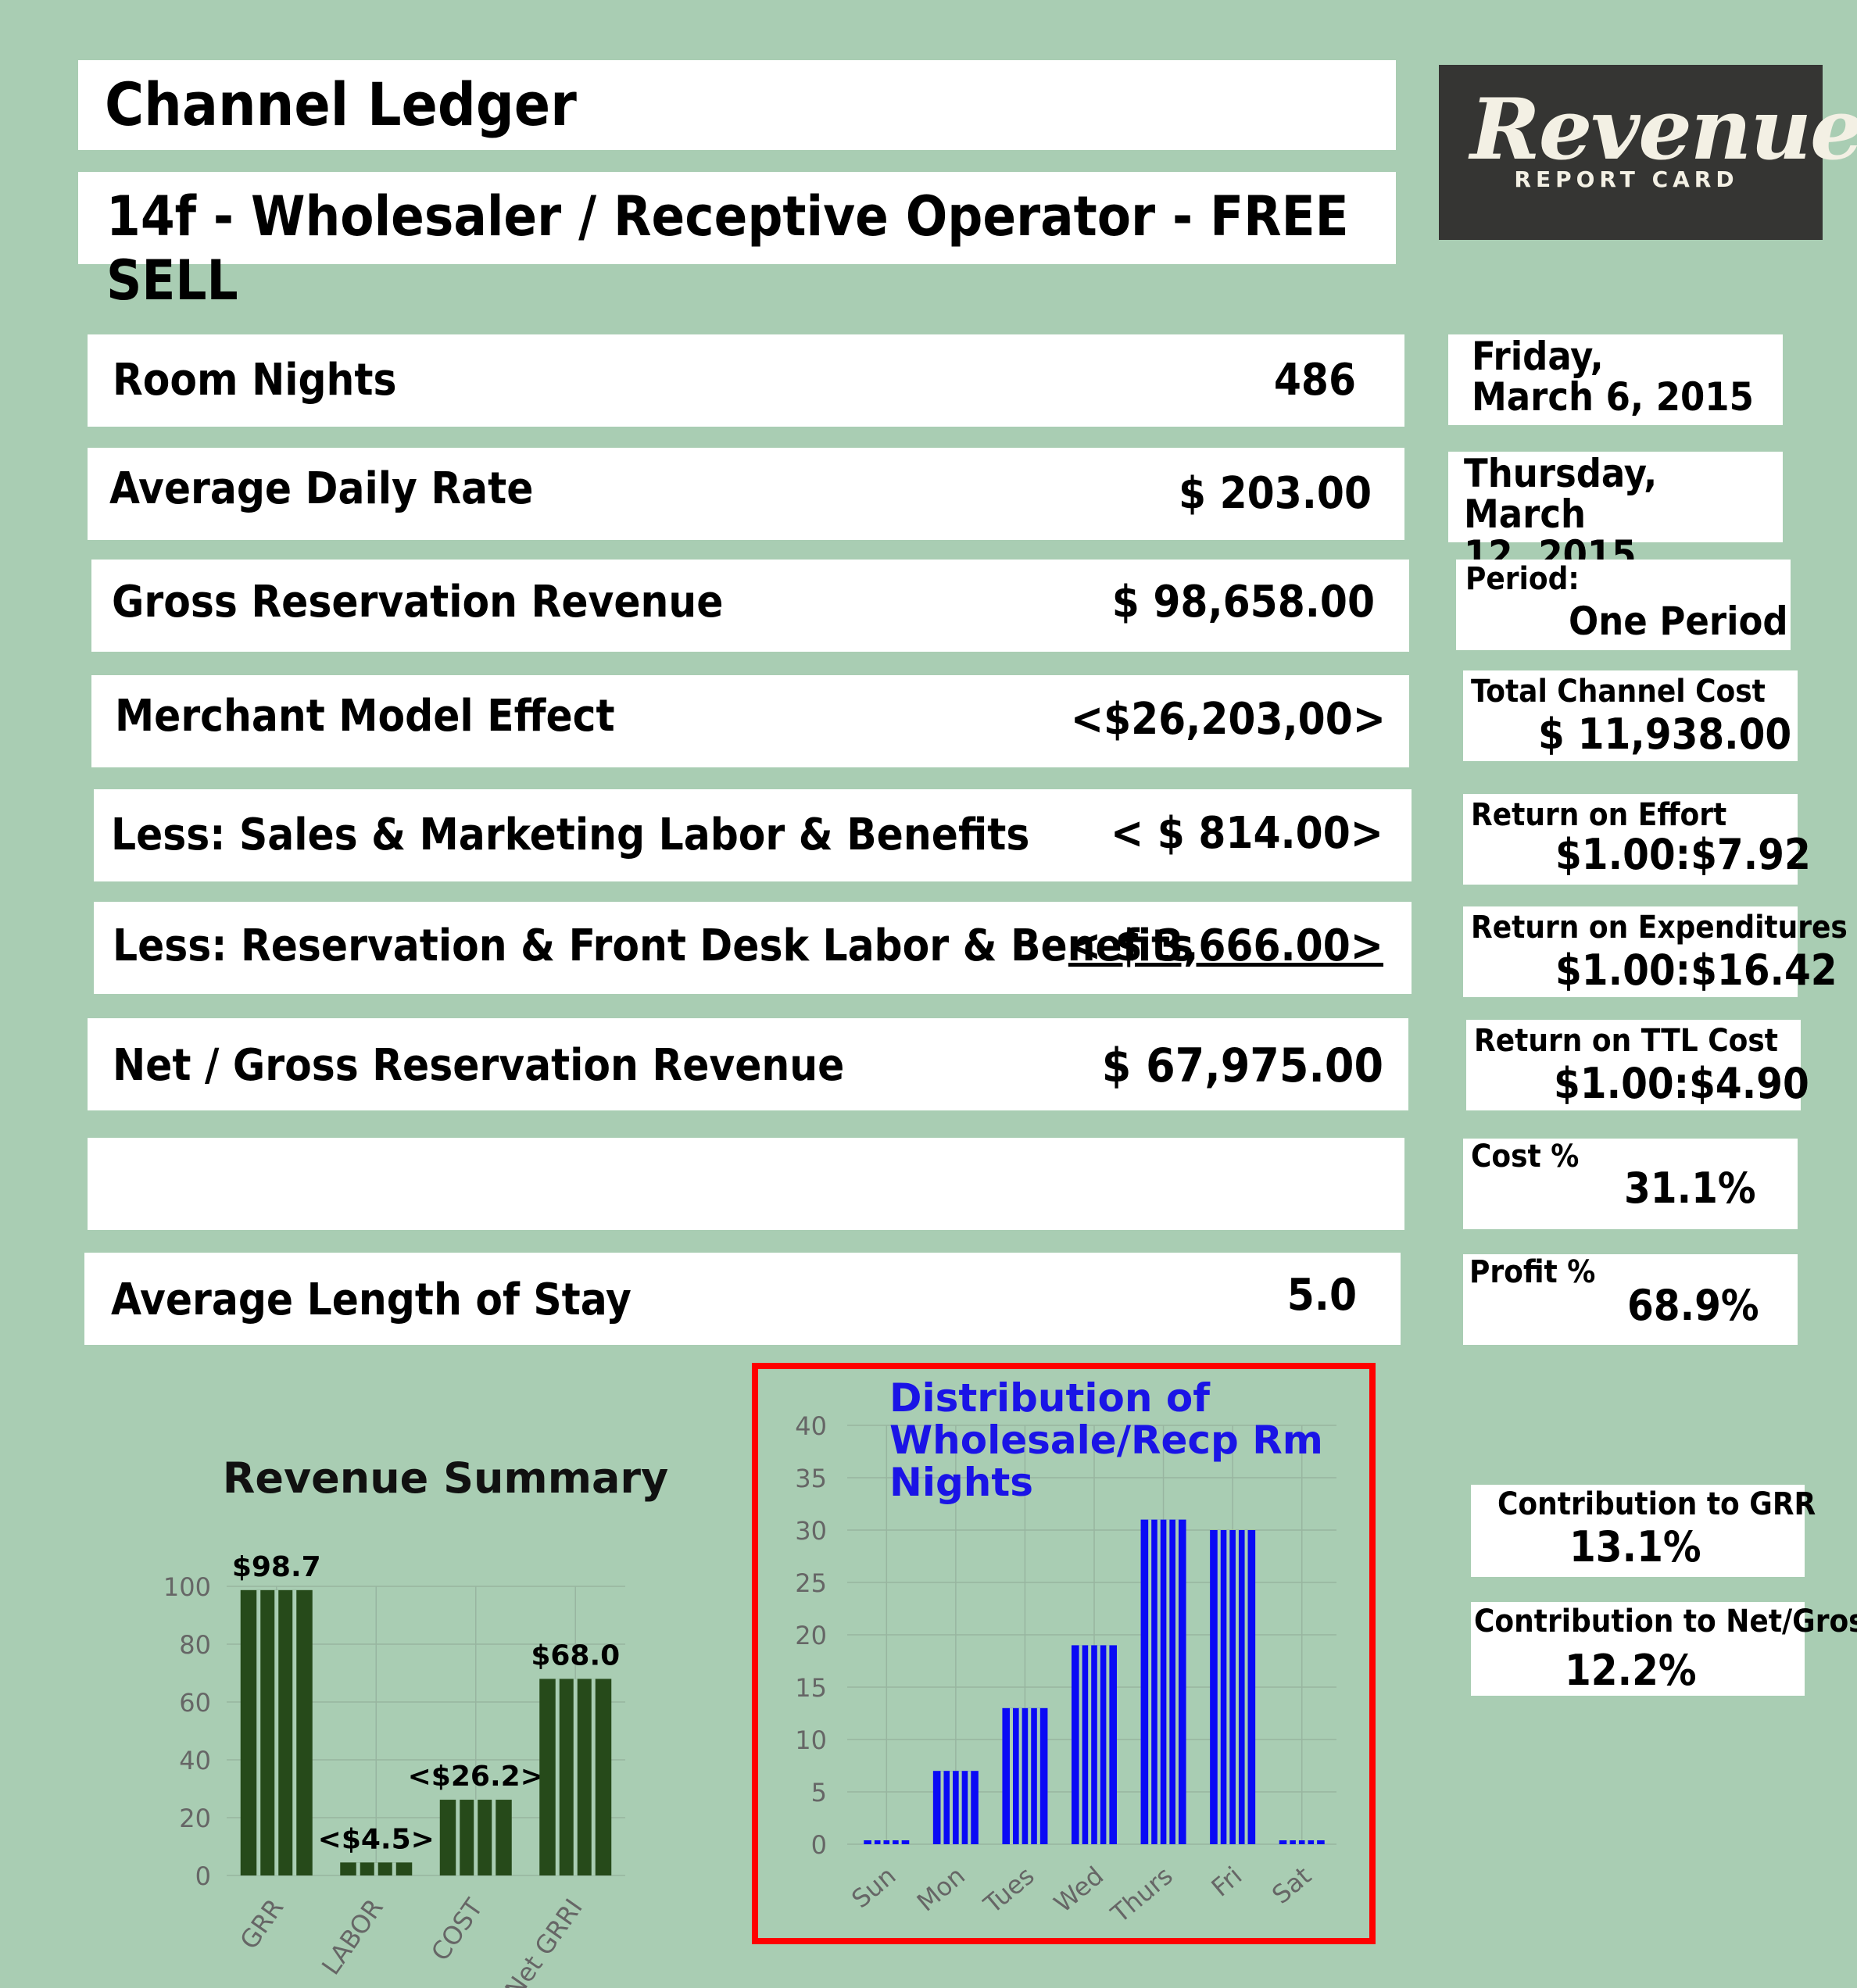 The image size is (1857, 1988). What do you see at coordinates (261, 1924) in the screenshot?
I see `x-tick-label: GRR` at bounding box center [261, 1924].